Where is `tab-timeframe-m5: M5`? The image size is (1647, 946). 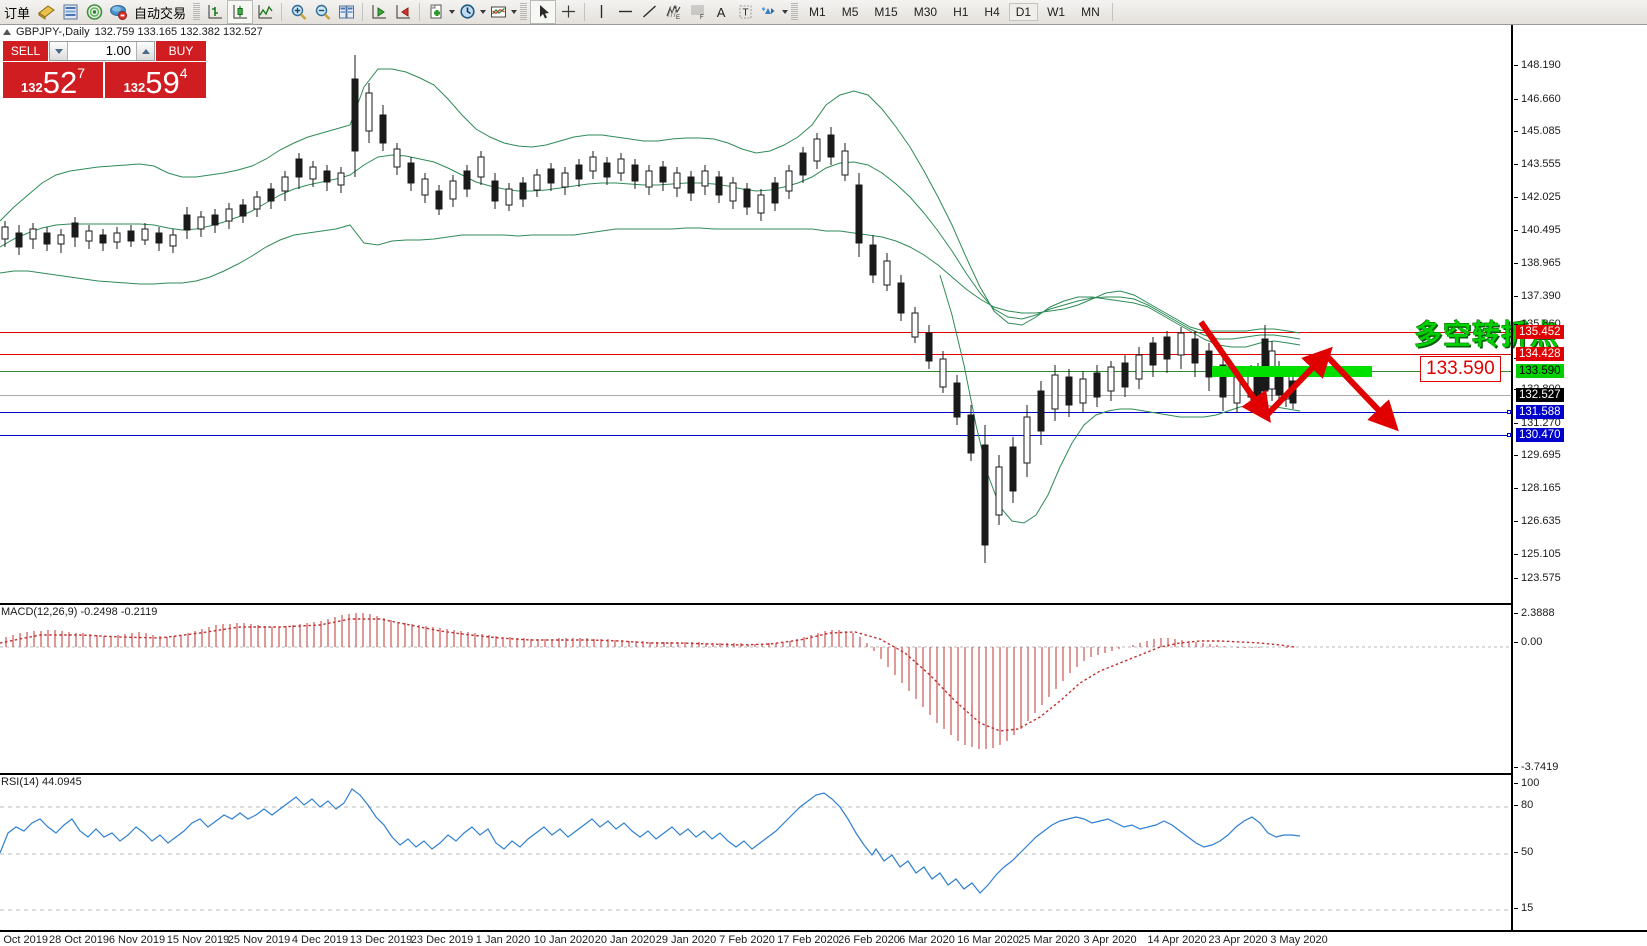
tab-timeframe-m5: M5 is located at coordinates (850, 12).